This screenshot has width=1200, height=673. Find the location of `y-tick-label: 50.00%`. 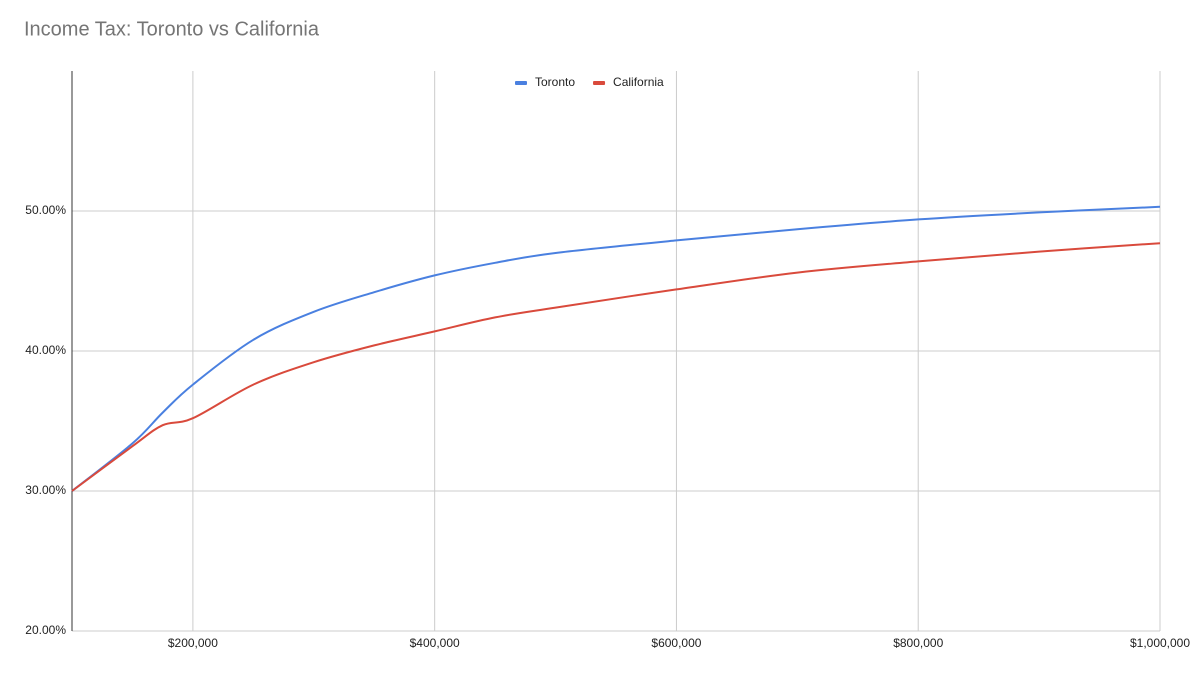

y-tick-label: 50.00% is located at coordinates (45, 210).